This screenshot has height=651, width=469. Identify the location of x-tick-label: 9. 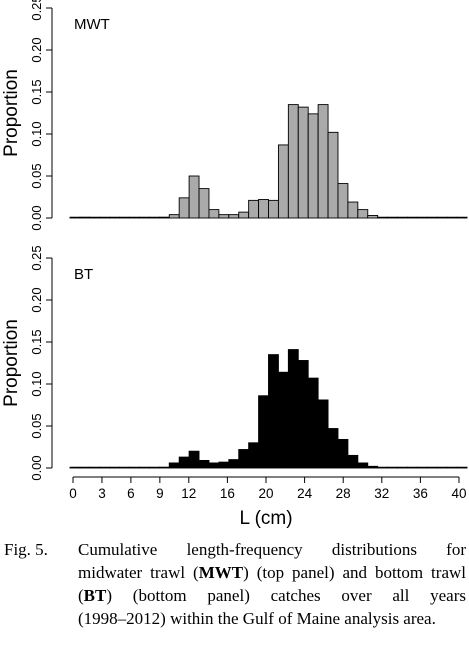
(160, 493).